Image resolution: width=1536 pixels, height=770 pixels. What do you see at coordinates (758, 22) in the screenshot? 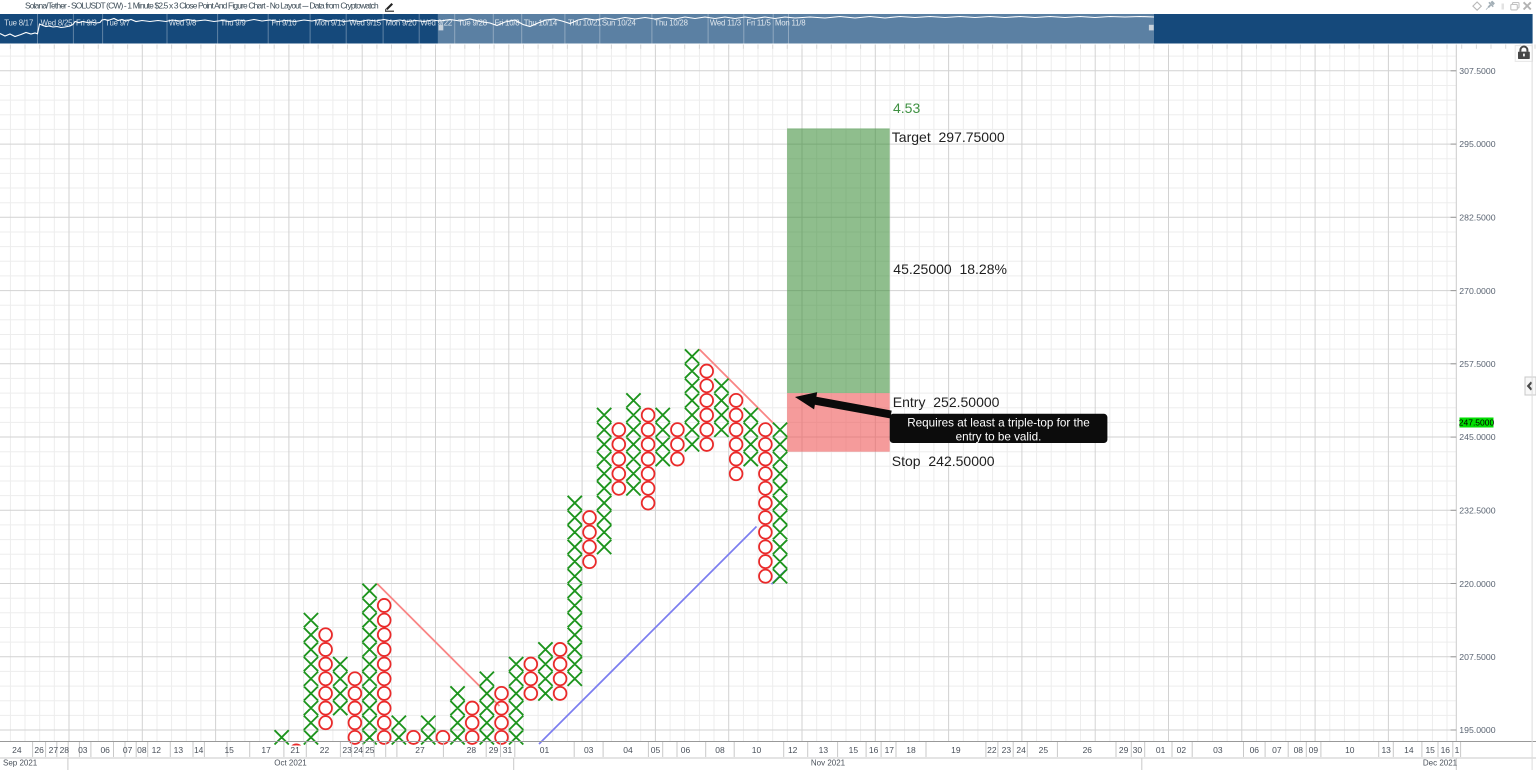
I see `svg-text: Fri 11/5` at bounding box center [758, 22].